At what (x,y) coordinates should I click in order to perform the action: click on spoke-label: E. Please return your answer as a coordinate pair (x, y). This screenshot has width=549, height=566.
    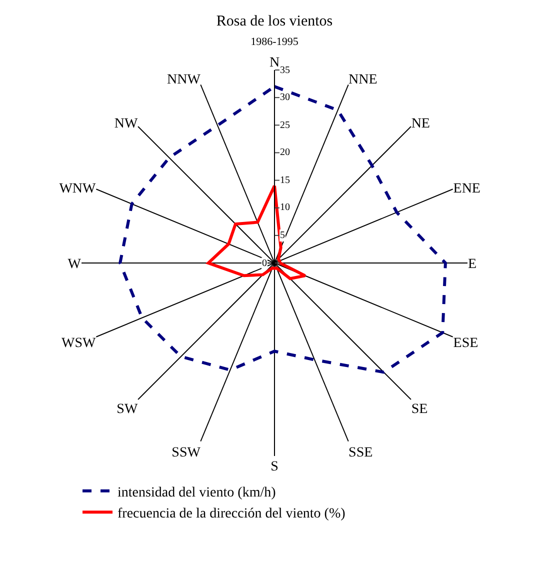
    Looking at the image, I should click on (472, 264).